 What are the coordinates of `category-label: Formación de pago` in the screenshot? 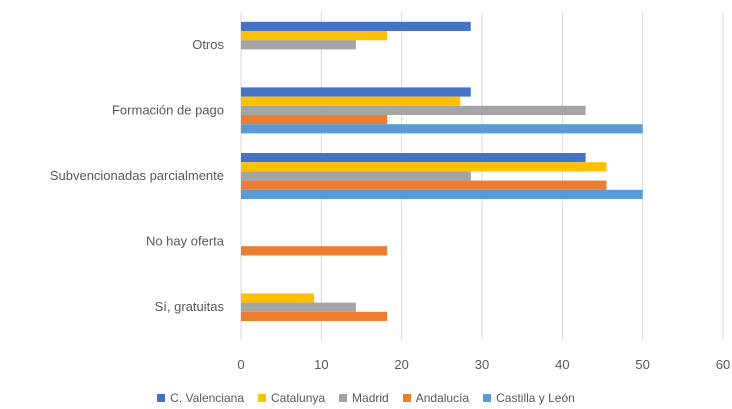 It's located at (168, 109).